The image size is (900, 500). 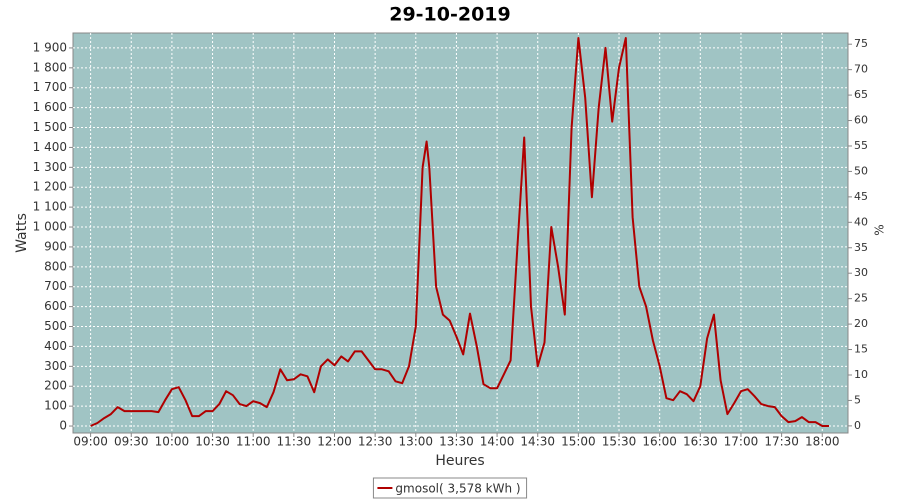 What do you see at coordinates (861, 43) in the screenshot?
I see `y2-tick-label: 75` at bounding box center [861, 43].